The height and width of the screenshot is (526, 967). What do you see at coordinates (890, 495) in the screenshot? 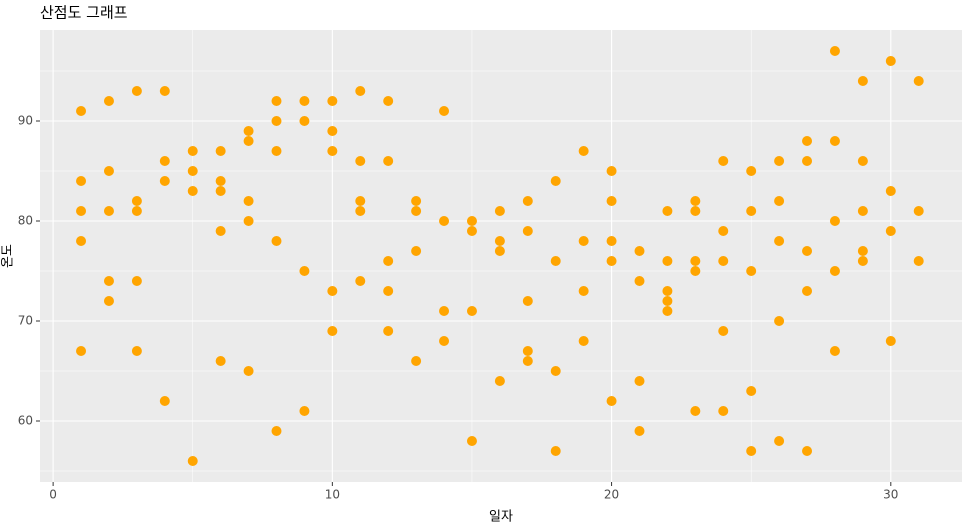
I see `x-tick-label: 30` at bounding box center [890, 495].